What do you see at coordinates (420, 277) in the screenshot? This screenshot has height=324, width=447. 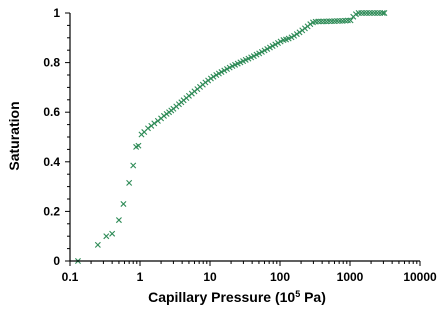 I see `x-tick-label: 10000` at bounding box center [420, 277].